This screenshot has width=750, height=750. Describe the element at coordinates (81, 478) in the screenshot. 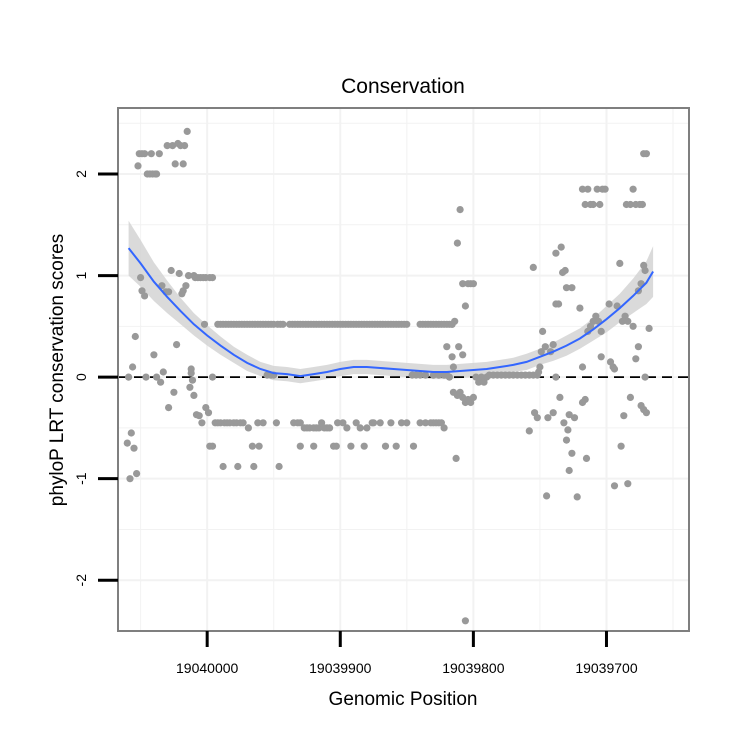

I see `y-tick-label: -1` at that location.